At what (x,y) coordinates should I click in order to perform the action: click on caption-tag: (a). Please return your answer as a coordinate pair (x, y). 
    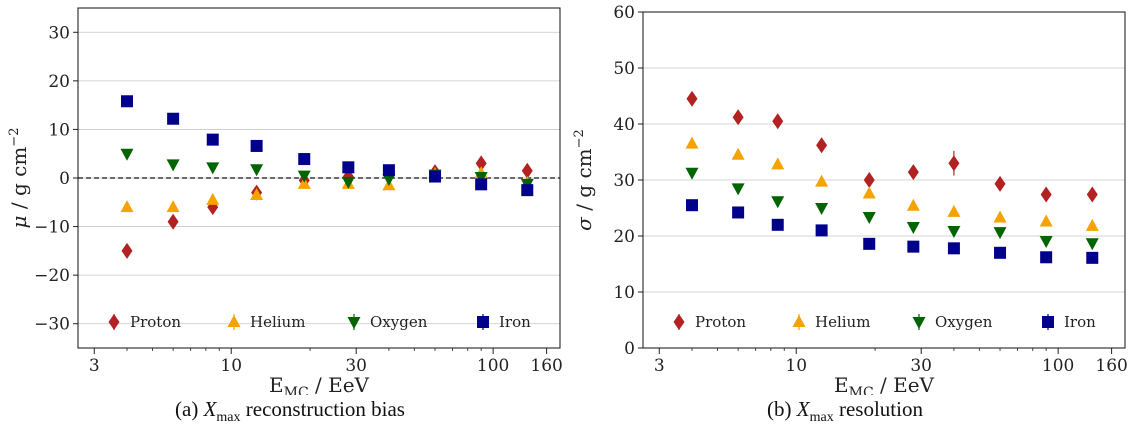
    Looking at the image, I should click on (187, 409).